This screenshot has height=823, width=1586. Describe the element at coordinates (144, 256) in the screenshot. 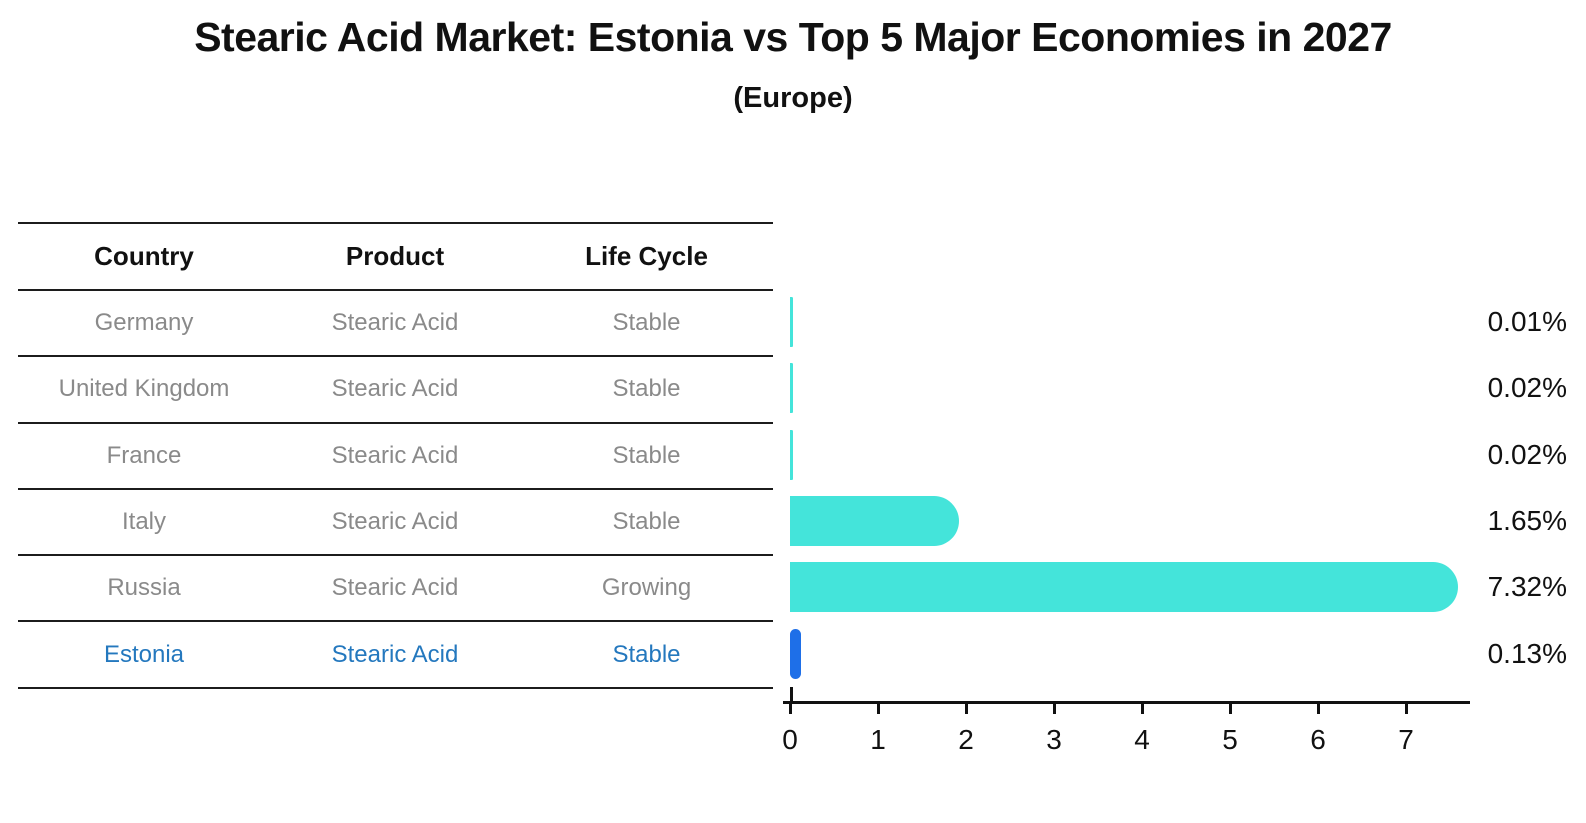

I see `table-header-country: Country` at that location.